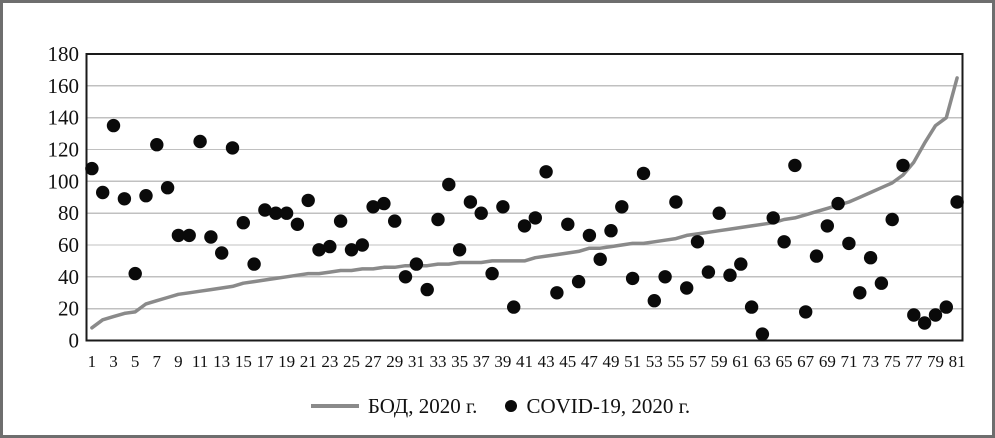  What do you see at coordinates (74, 341) in the screenshot?
I see `y-axis-tick-label: 0` at bounding box center [74, 341].